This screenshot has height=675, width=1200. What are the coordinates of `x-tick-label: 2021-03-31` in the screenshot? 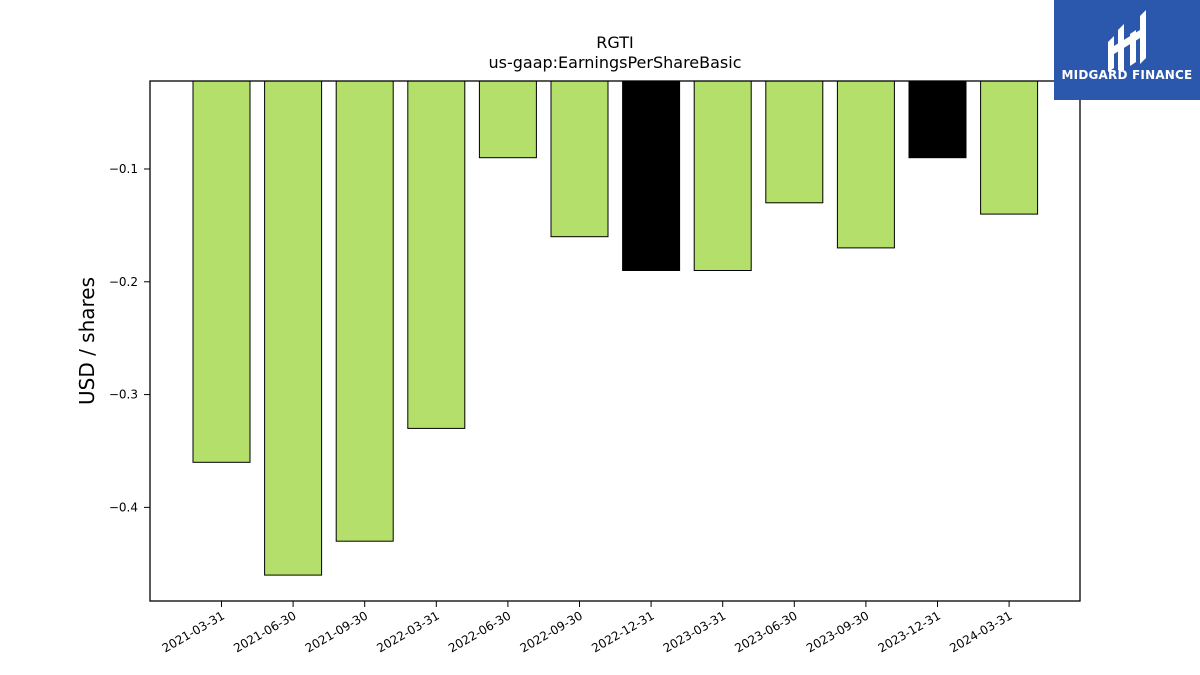 It's located at (193, 631).